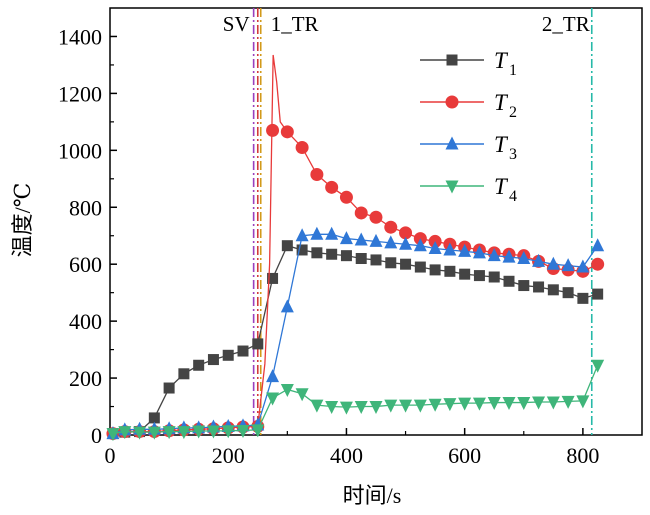 The image size is (650, 515). What do you see at coordinates (582, 455) in the screenshot?
I see `x-tick-label: 800` at bounding box center [582, 455].